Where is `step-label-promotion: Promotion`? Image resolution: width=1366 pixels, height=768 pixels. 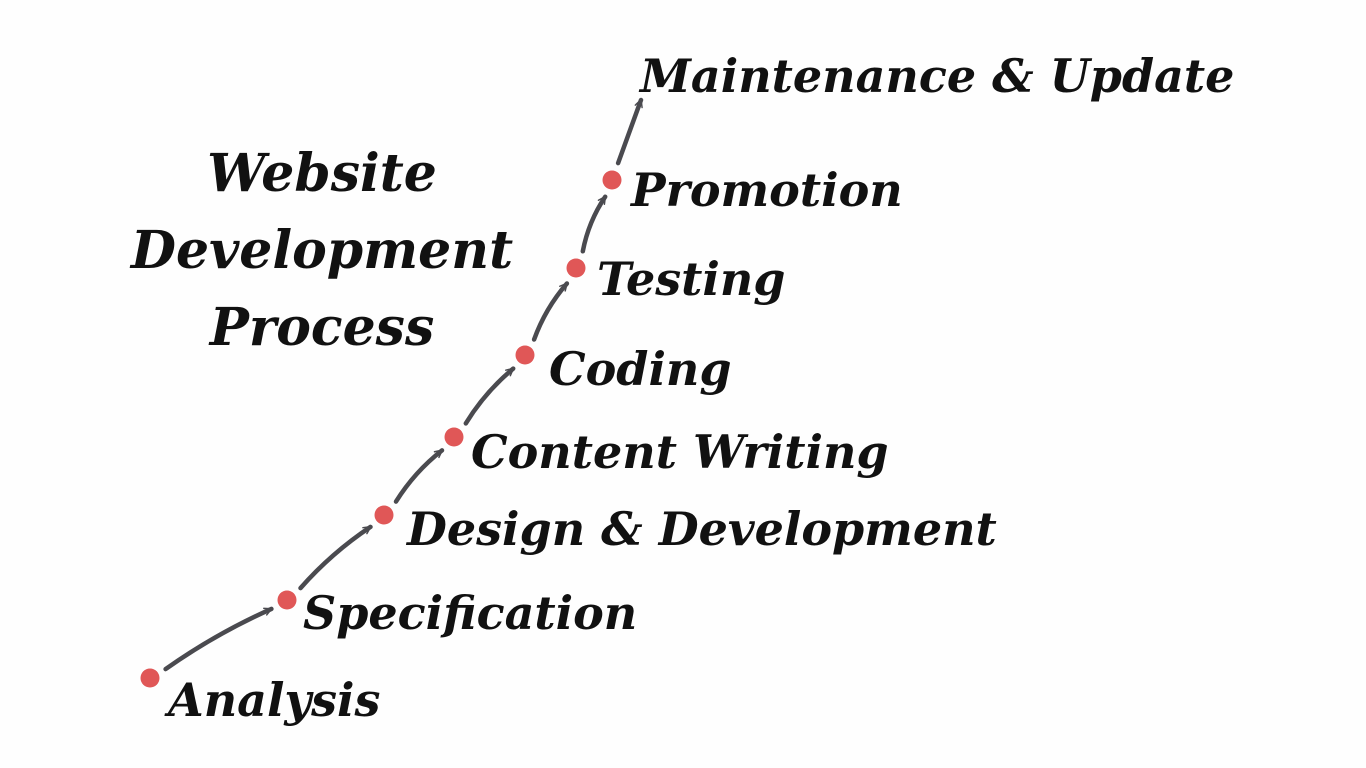
step-label-promotion: Promotion is located at coordinates (766, 190).